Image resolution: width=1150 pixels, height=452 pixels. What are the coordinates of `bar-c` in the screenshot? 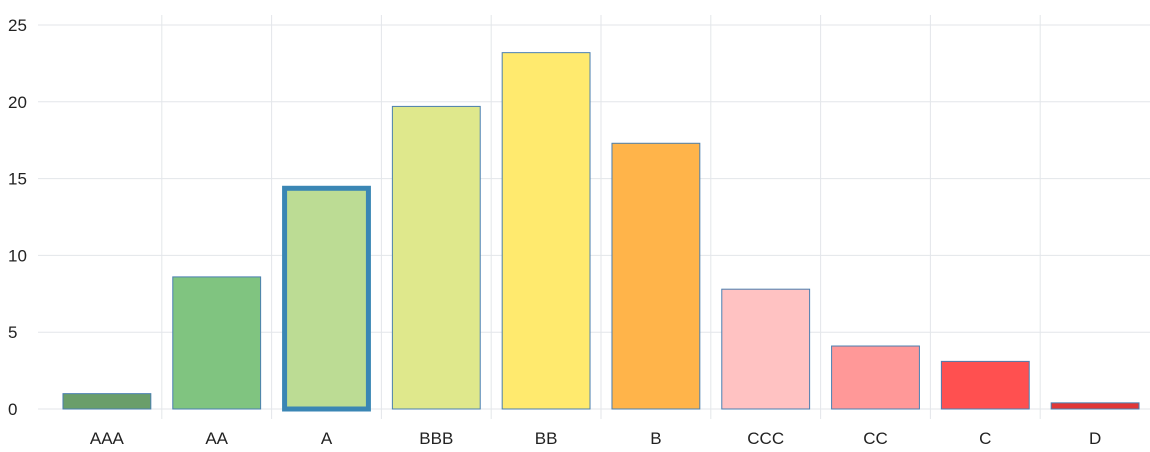 It's located at (985, 385).